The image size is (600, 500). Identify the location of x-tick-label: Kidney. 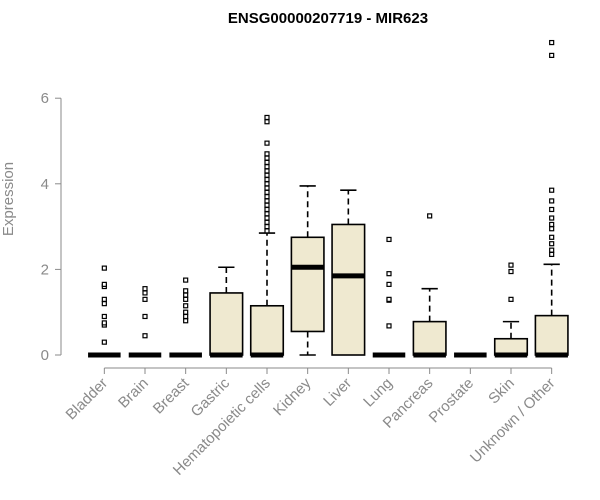
(292, 396).